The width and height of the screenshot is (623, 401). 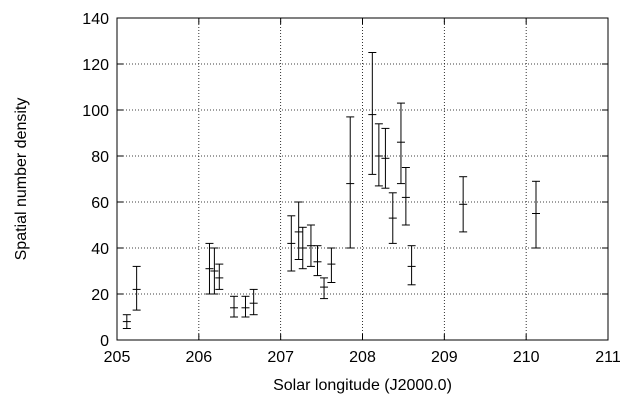 What do you see at coordinates (95, 65) in the screenshot?
I see `y-tick-label: 120` at bounding box center [95, 65].